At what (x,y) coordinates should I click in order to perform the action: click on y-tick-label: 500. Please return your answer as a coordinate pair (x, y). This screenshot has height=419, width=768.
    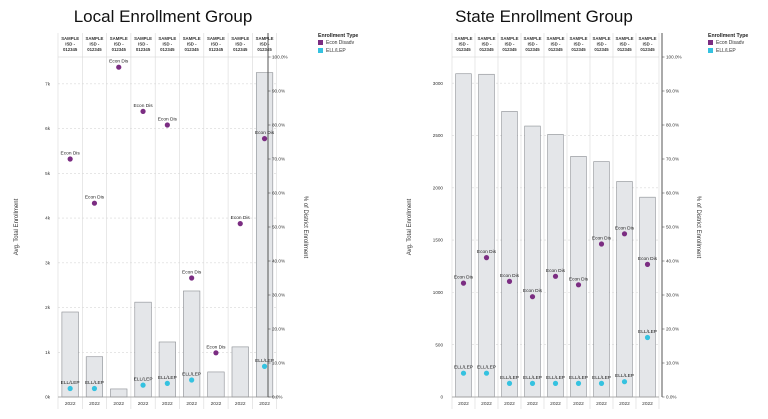
    Looking at the image, I should click on (439, 344).